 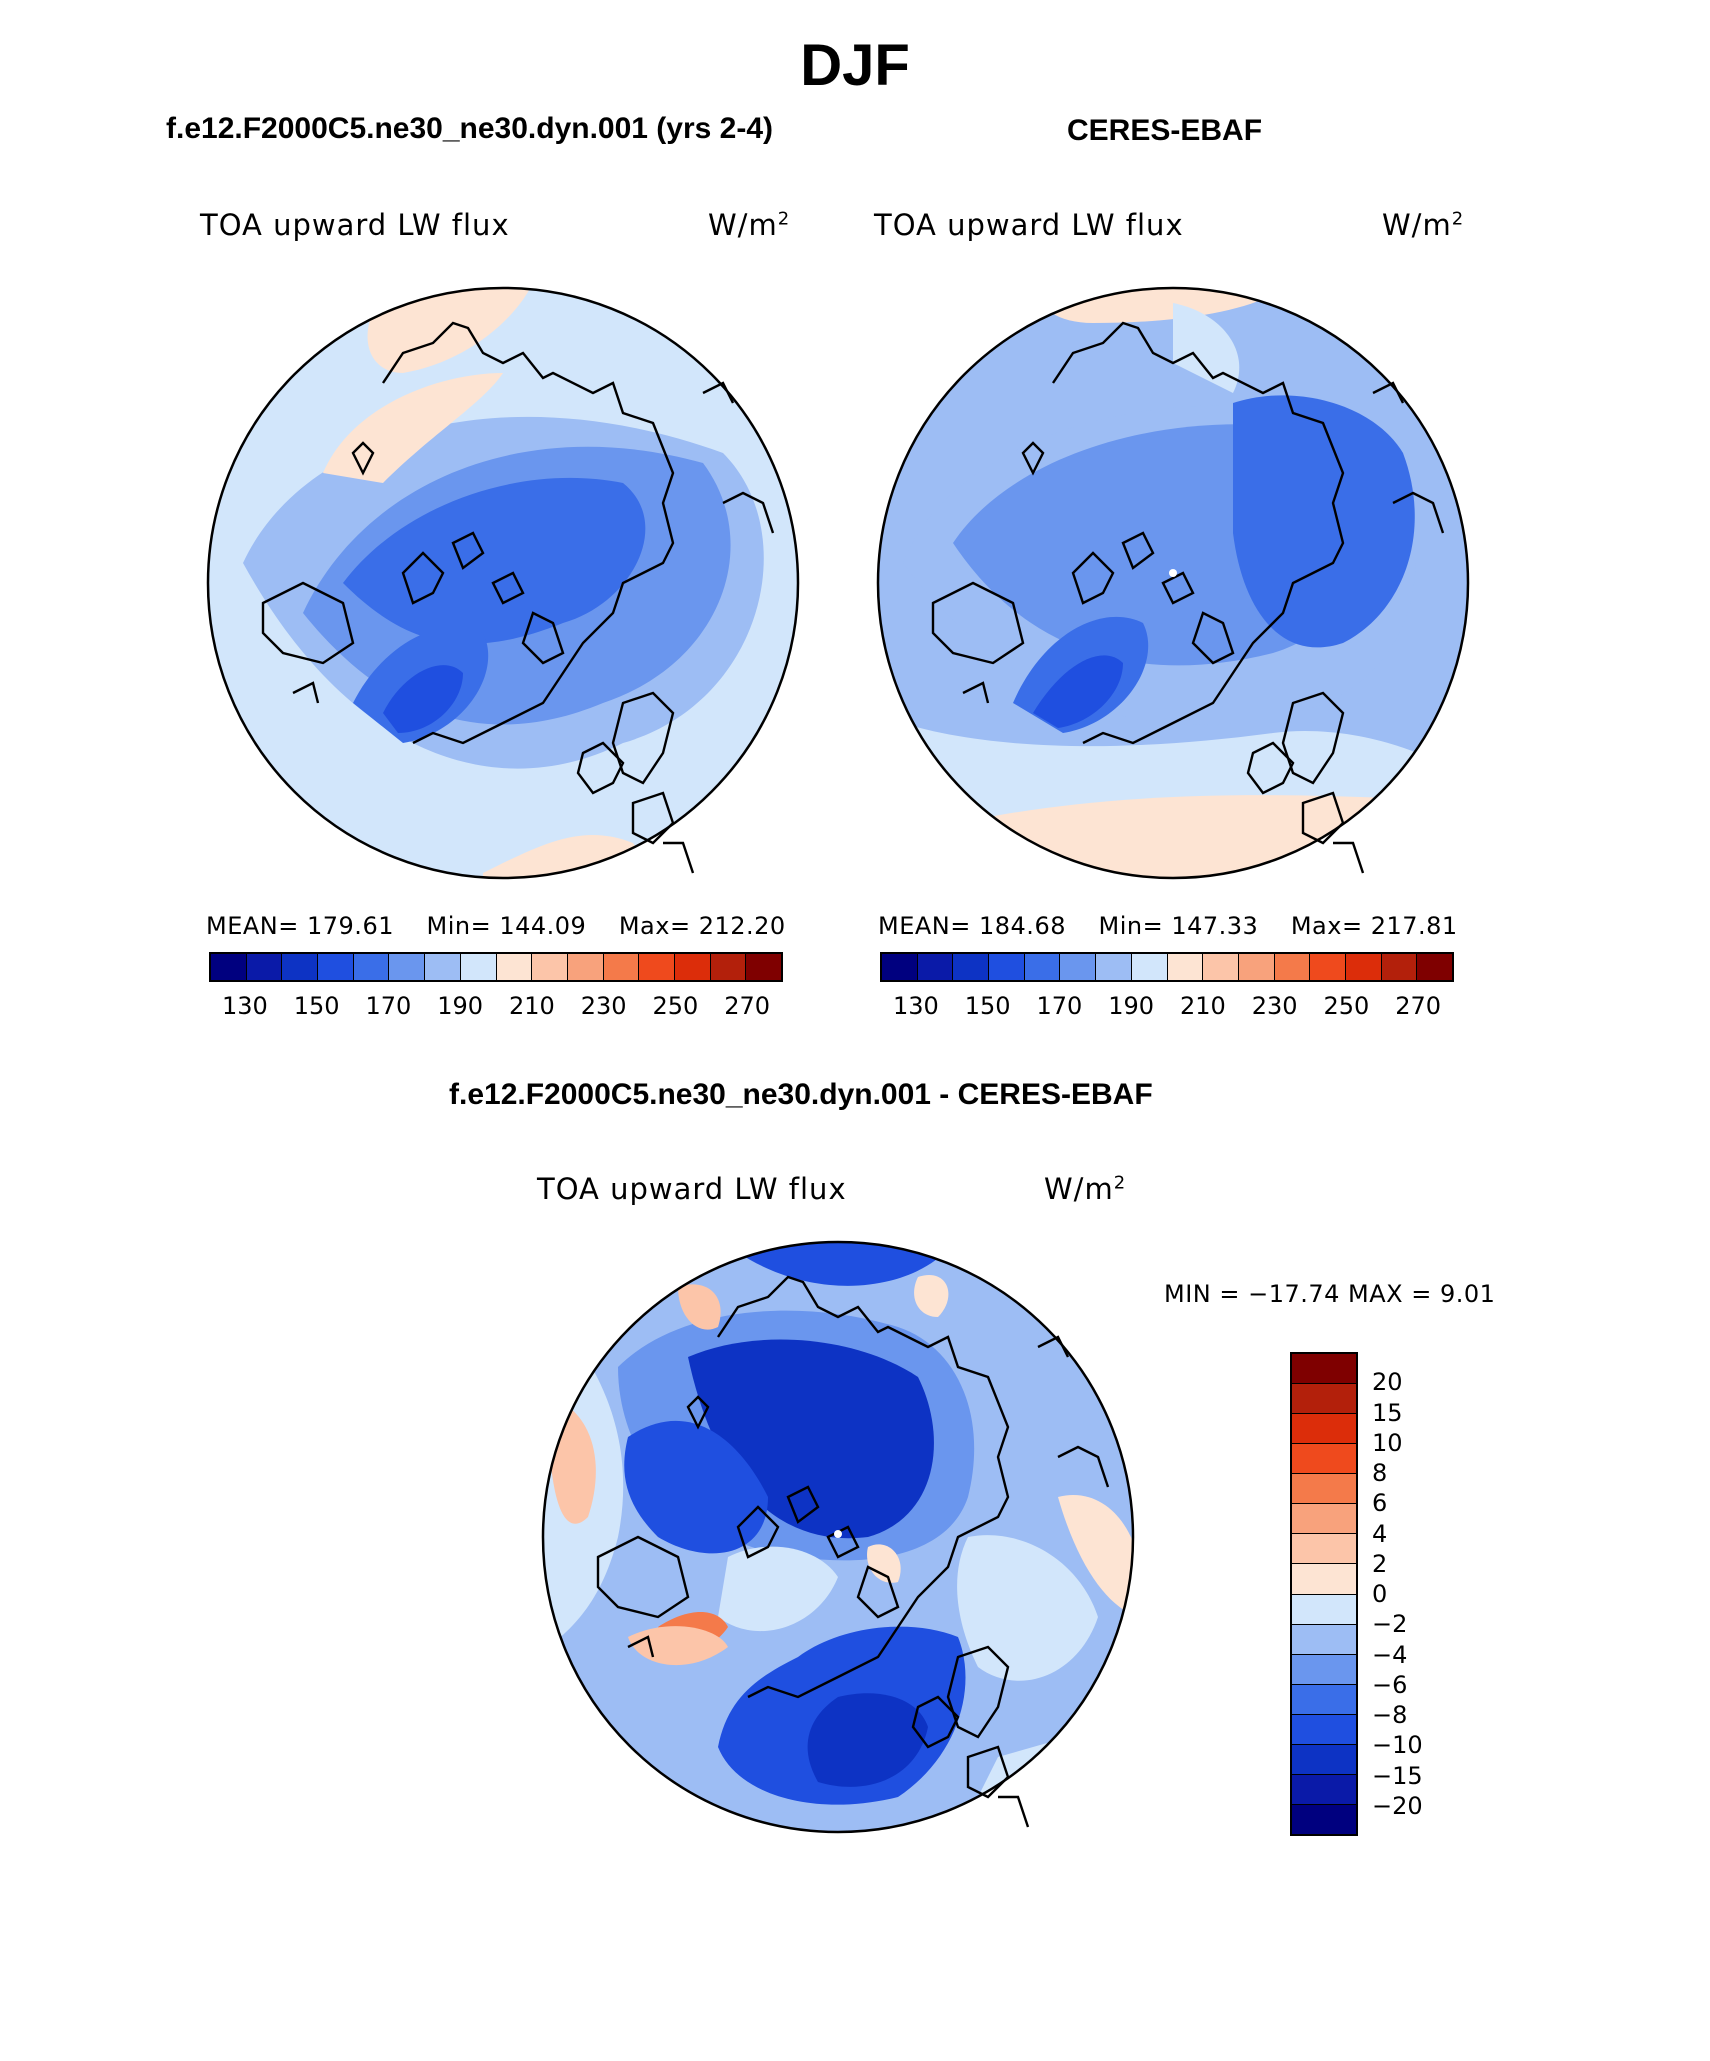 I want to click on colorbar-tick-label: 20, so click(x=1387, y=1382).